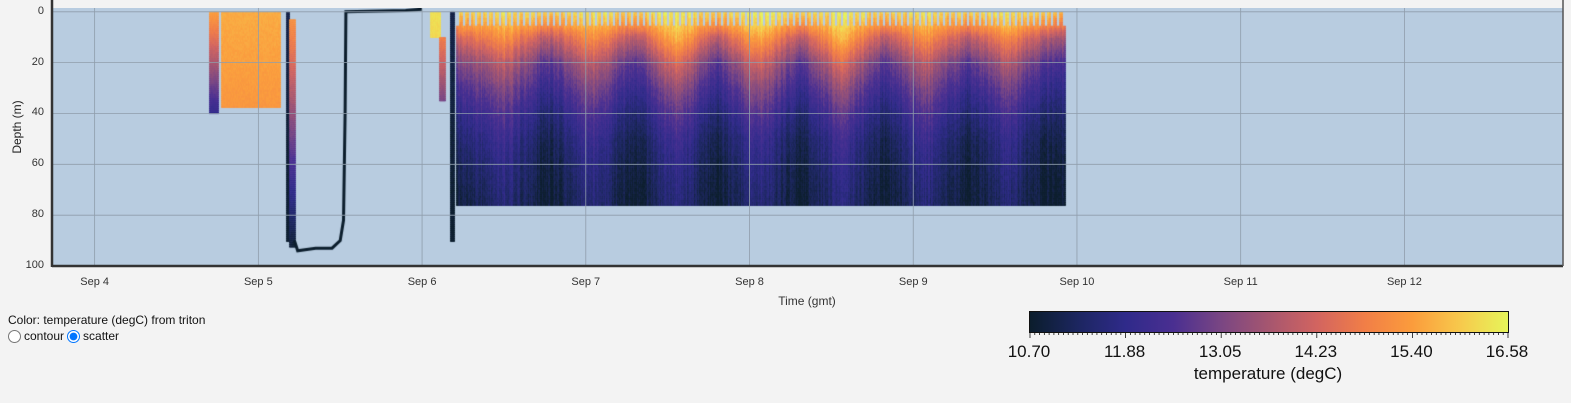  What do you see at coordinates (258, 282) in the screenshot?
I see `x-tick-label: Sep 5` at bounding box center [258, 282].